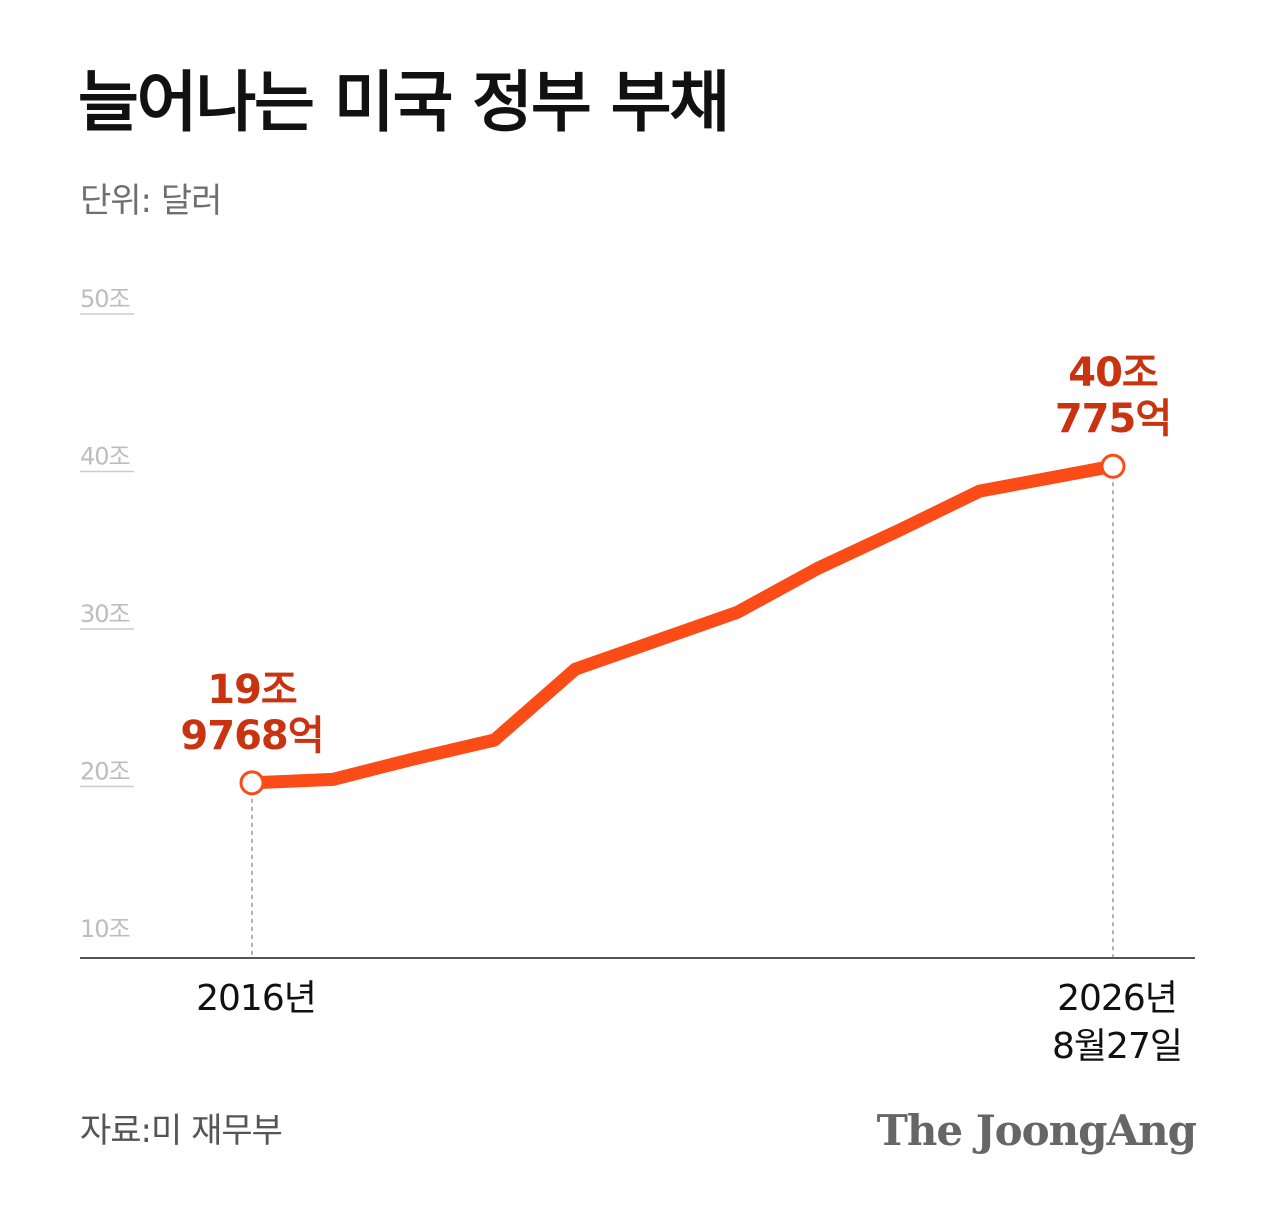 The height and width of the screenshot is (1208, 1280). Describe the element at coordinates (1113, 419) in the screenshot. I see `value-label-line2: 775억` at that location.